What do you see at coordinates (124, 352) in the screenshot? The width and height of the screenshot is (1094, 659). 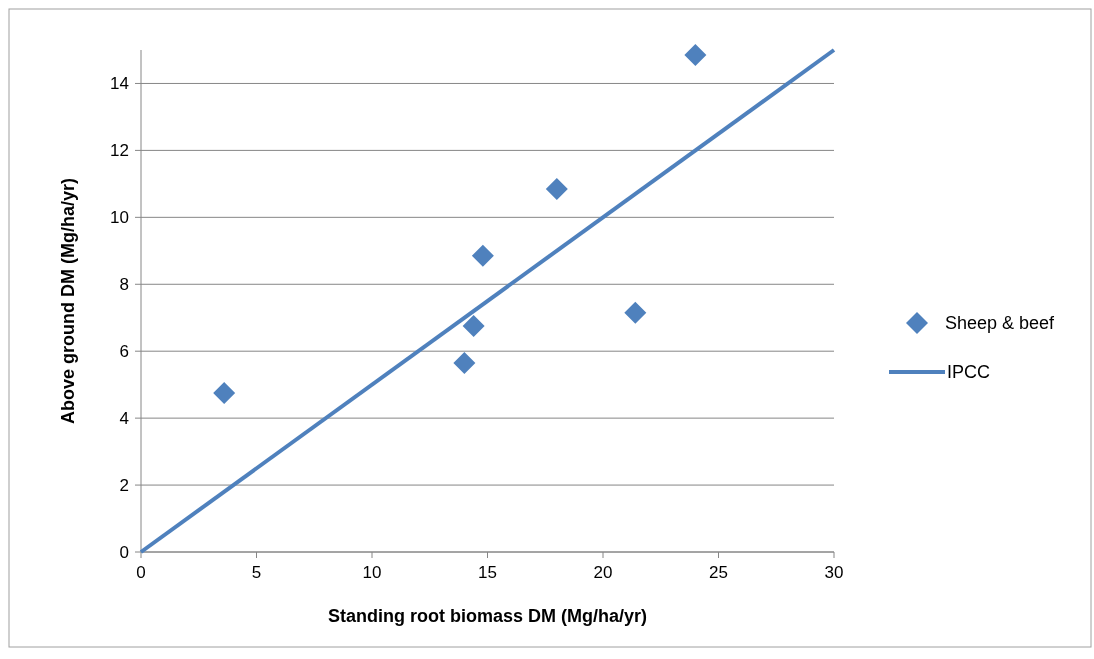 I see `y-tick-label: 6` at bounding box center [124, 352].